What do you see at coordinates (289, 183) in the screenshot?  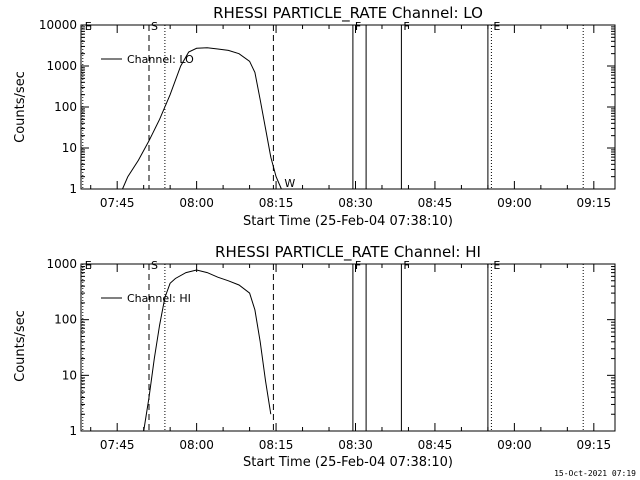 I see `marker-label: W` at bounding box center [289, 183].